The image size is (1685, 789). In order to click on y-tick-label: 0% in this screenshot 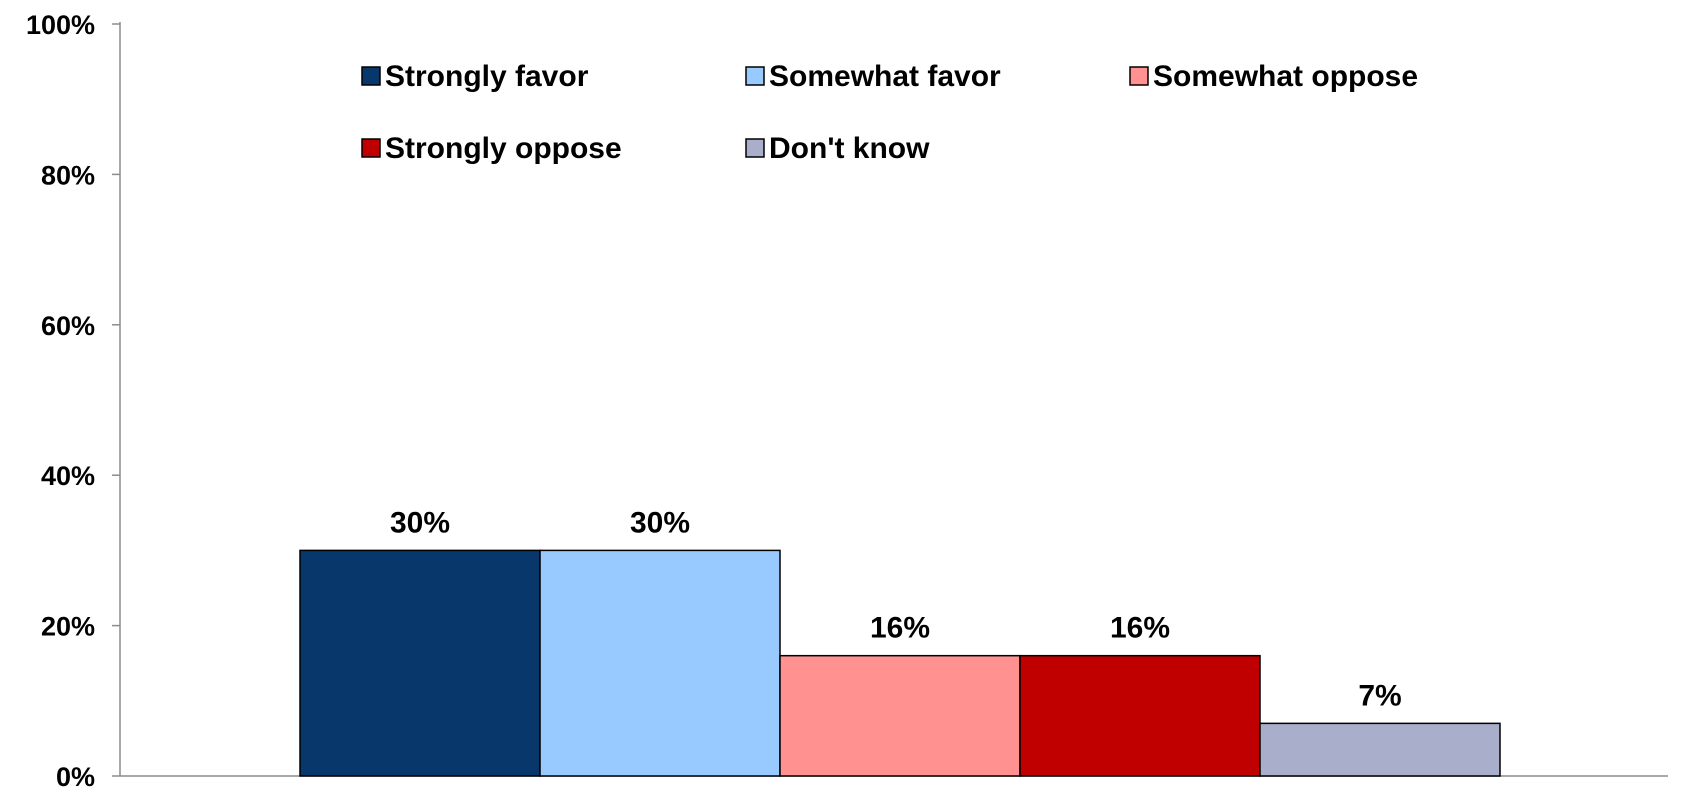, I will do `click(75, 775)`.